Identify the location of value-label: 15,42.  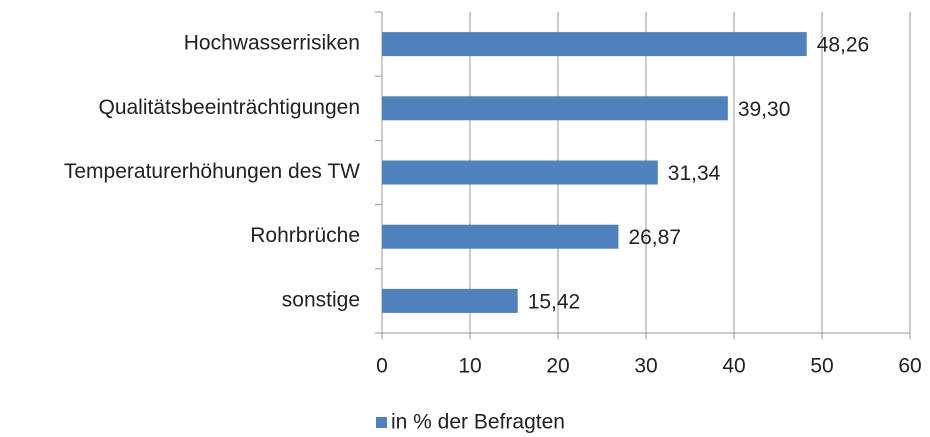
(554, 301).